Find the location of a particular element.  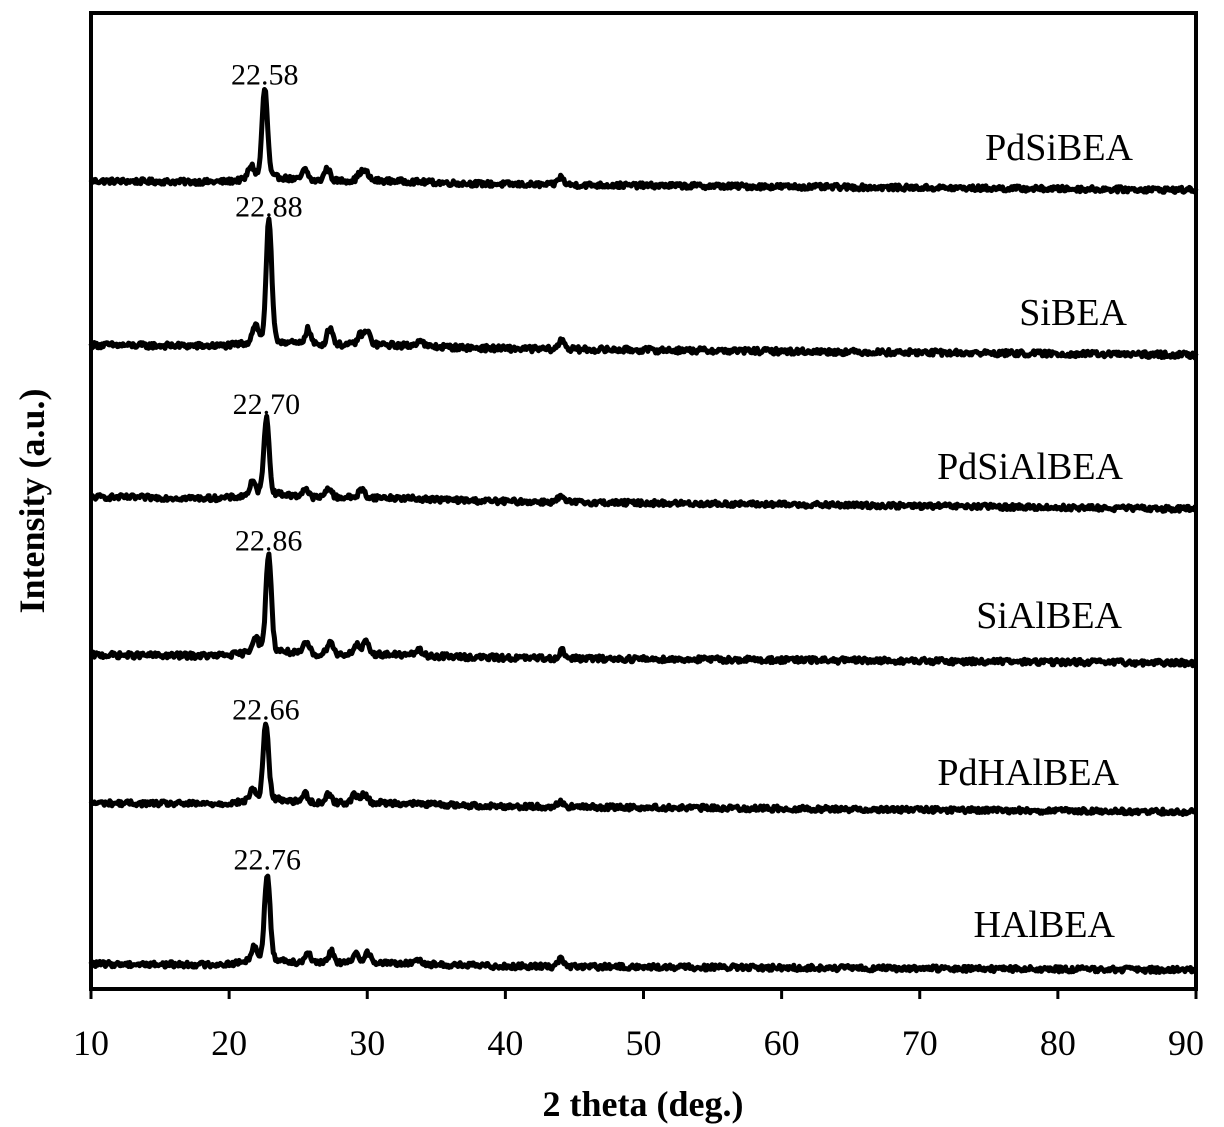

x-tick-label: 20 is located at coordinates (229, 1043).